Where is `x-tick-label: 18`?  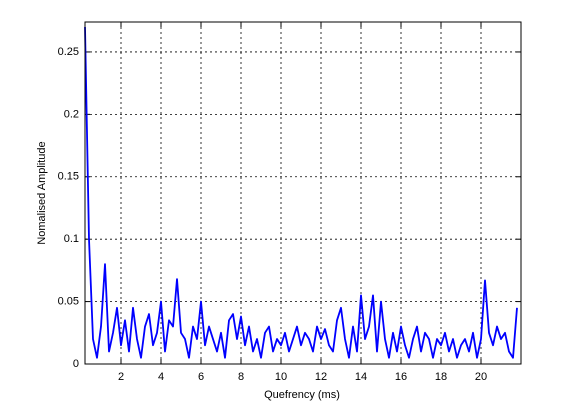 x-tick-label: 18 is located at coordinates (441, 377).